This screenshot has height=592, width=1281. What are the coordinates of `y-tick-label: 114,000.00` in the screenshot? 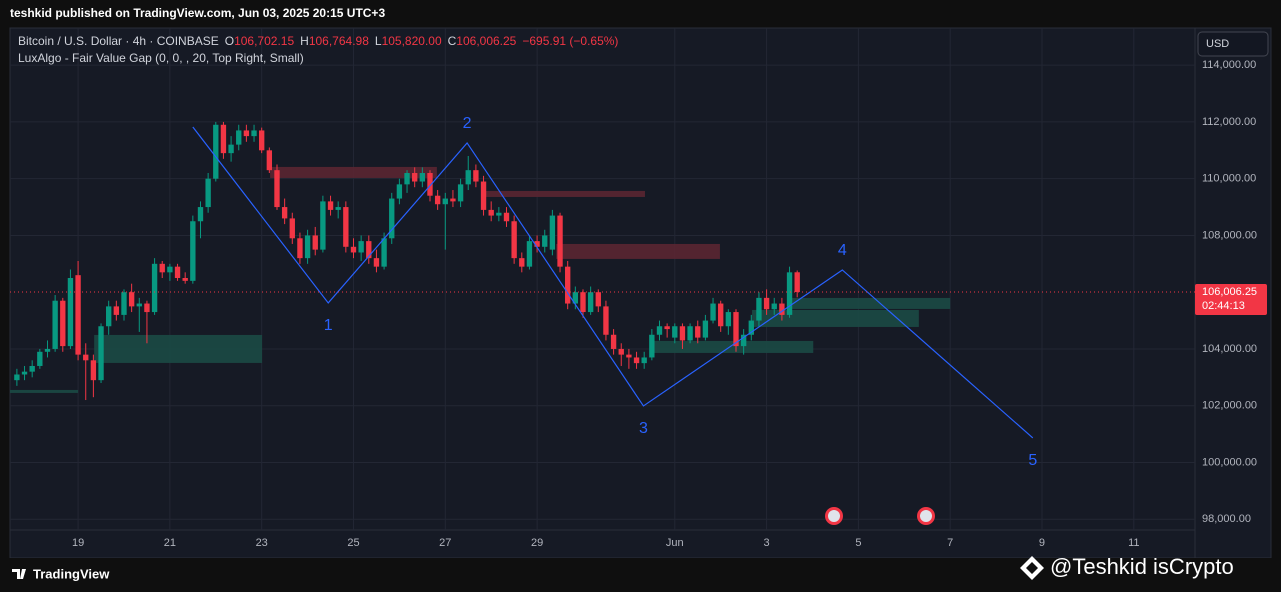 It's located at (1229, 65).